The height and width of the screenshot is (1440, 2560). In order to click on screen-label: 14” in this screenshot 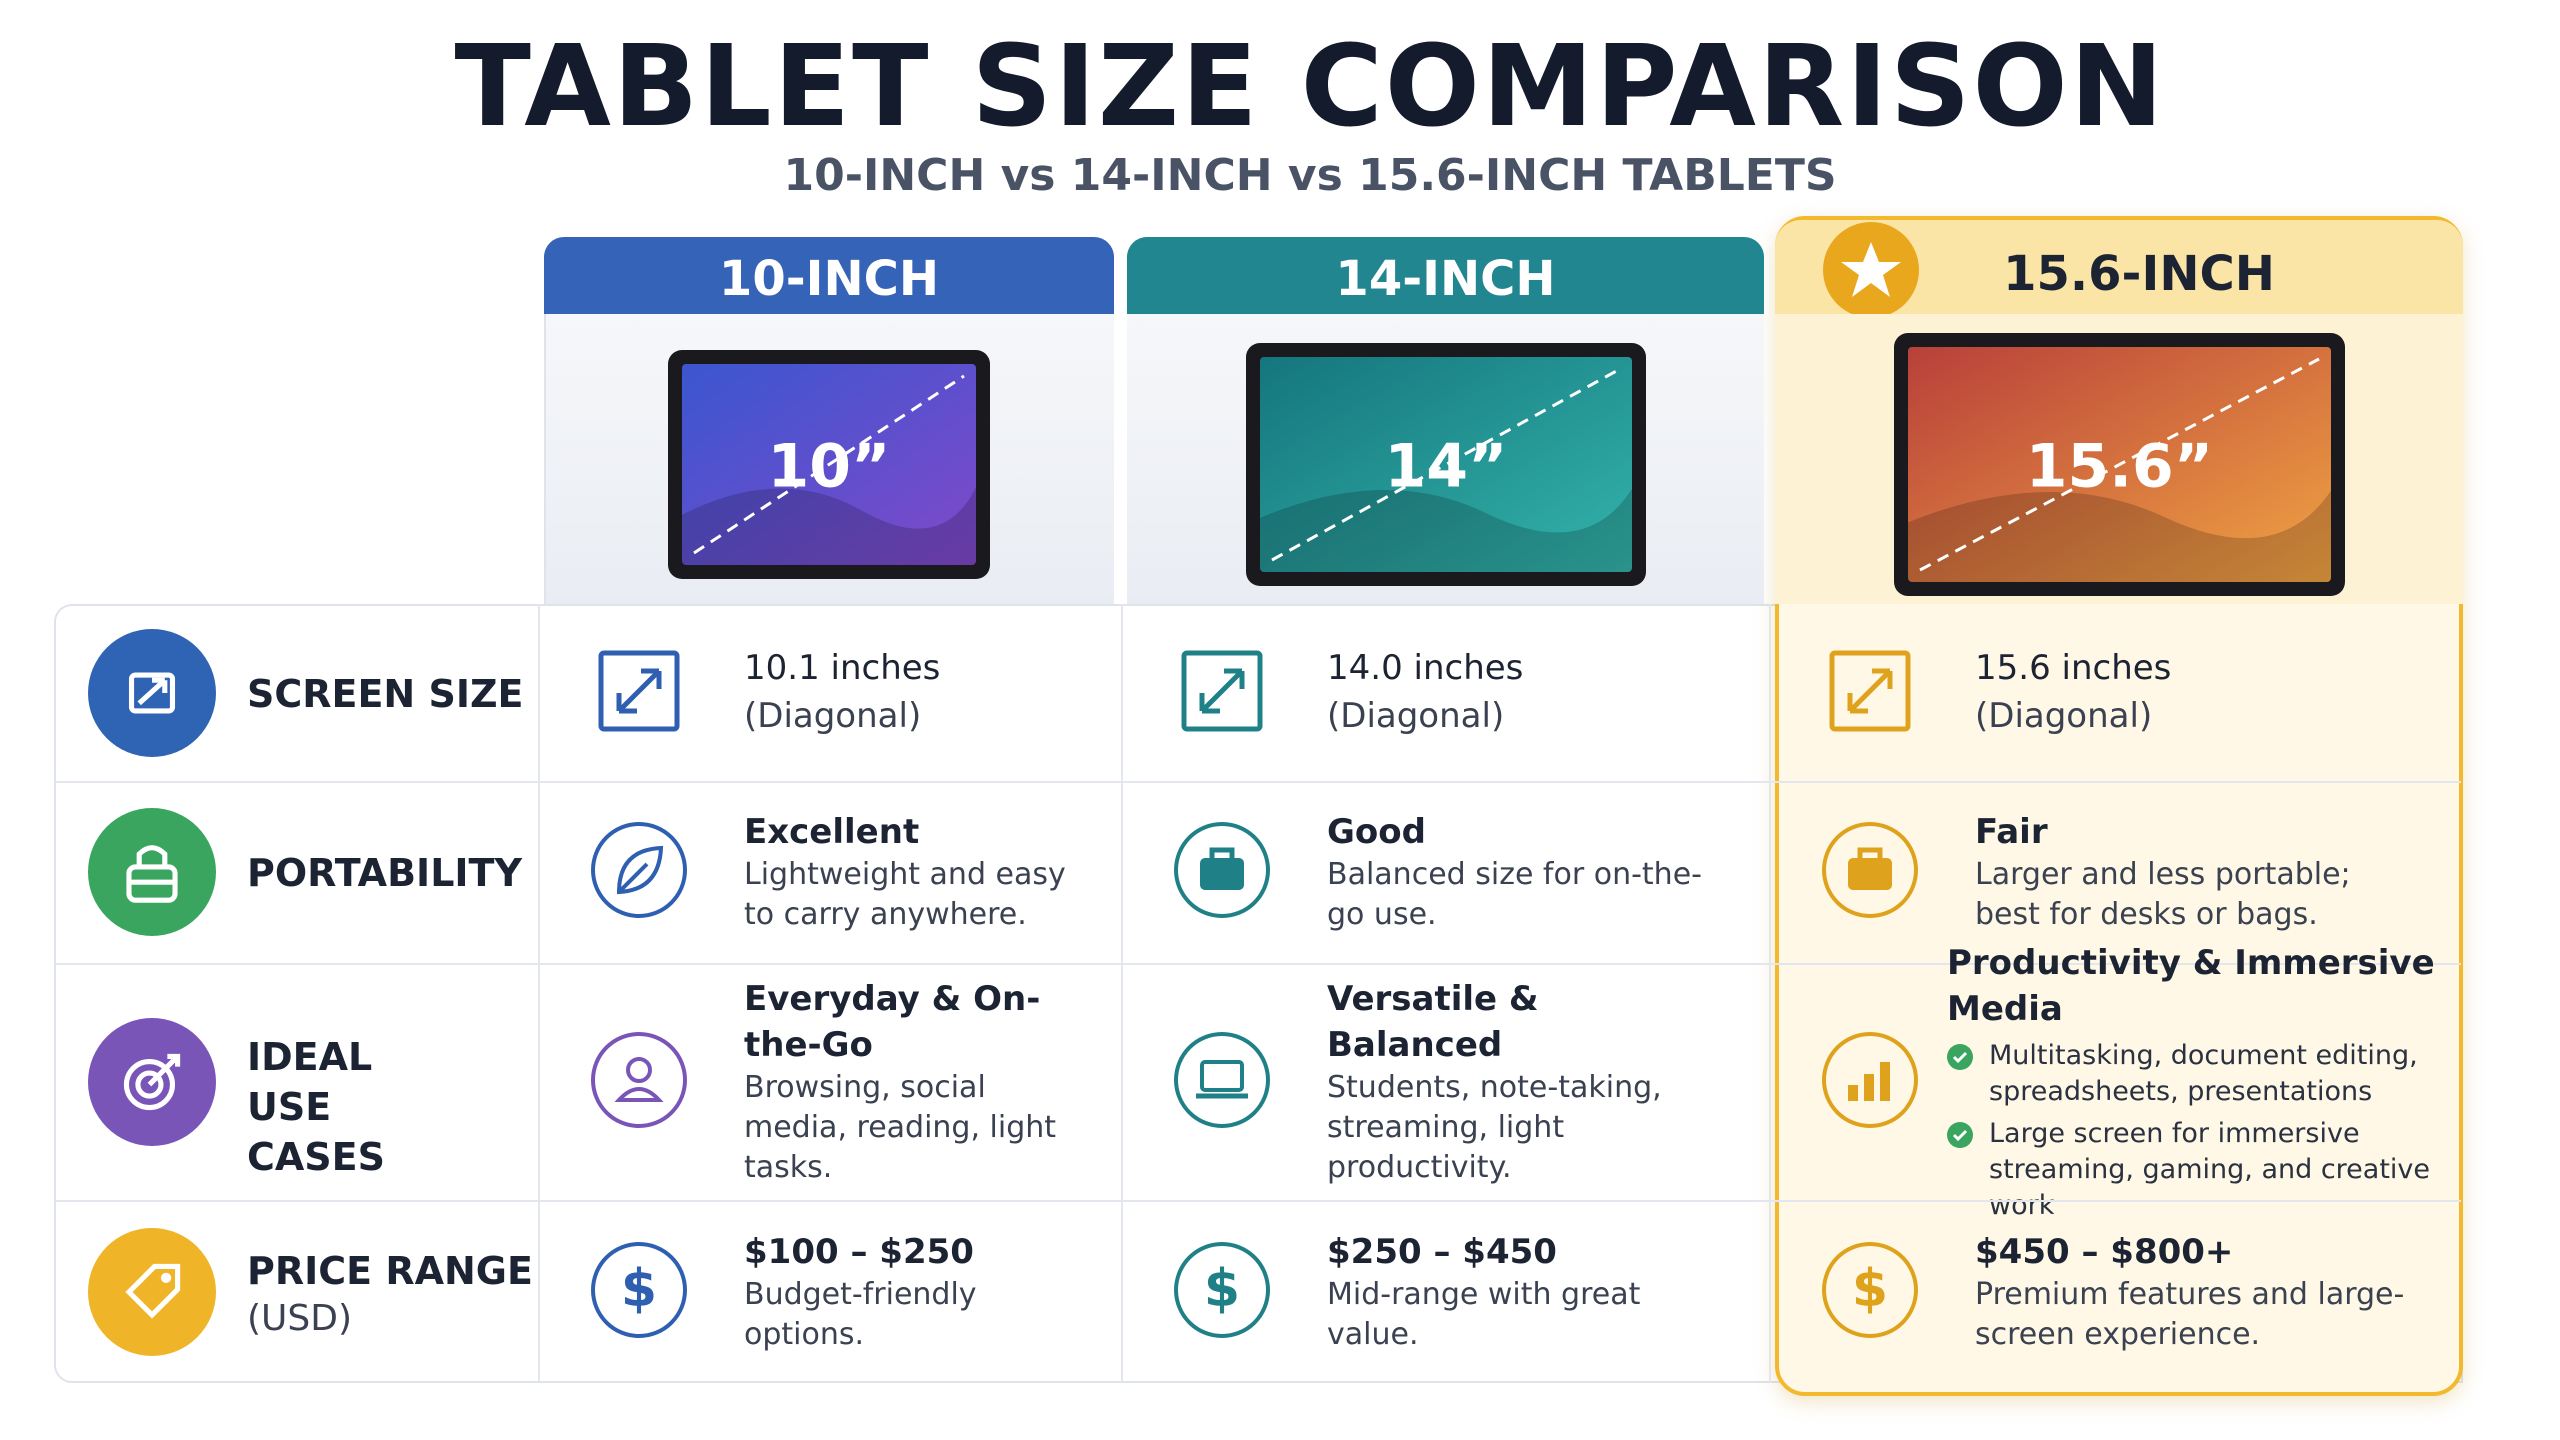, I will do `click(1445, 466)`.